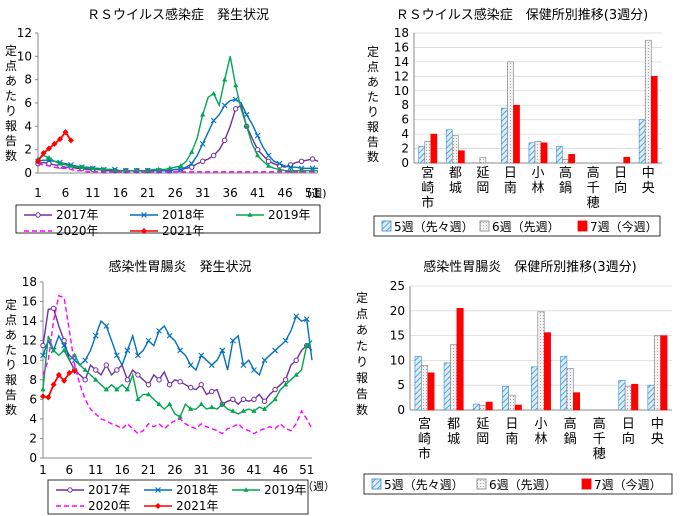  I want to click on bar-6週（先週）-高鍋, so click(570, 389).